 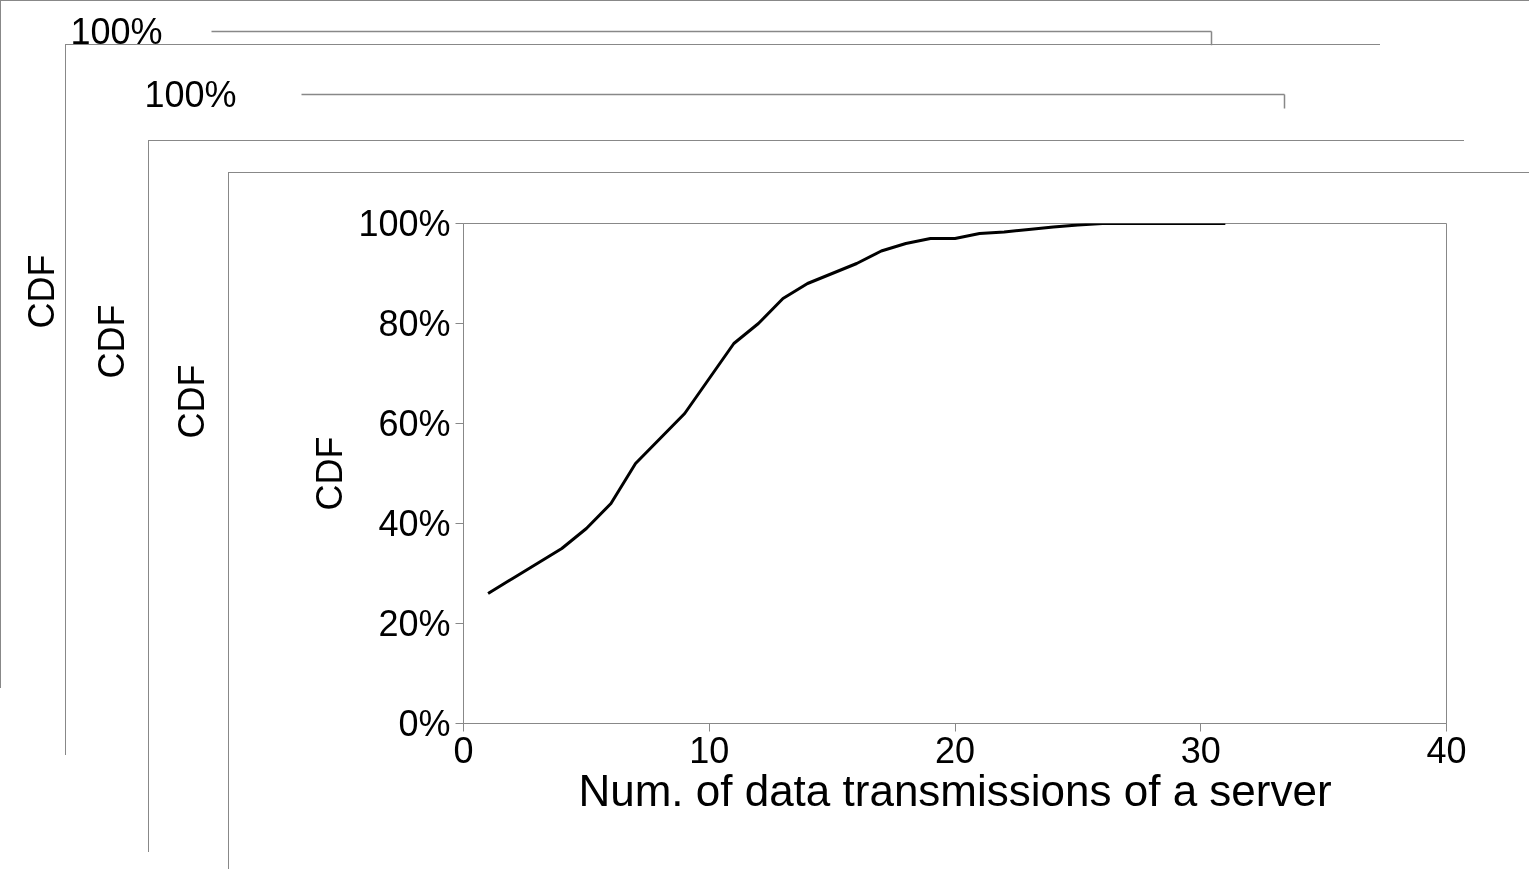 What do you see at coordinates (414, 323) in the screenshot?
I see `y-tick-label: 80%` at bounding box center [414, 323].